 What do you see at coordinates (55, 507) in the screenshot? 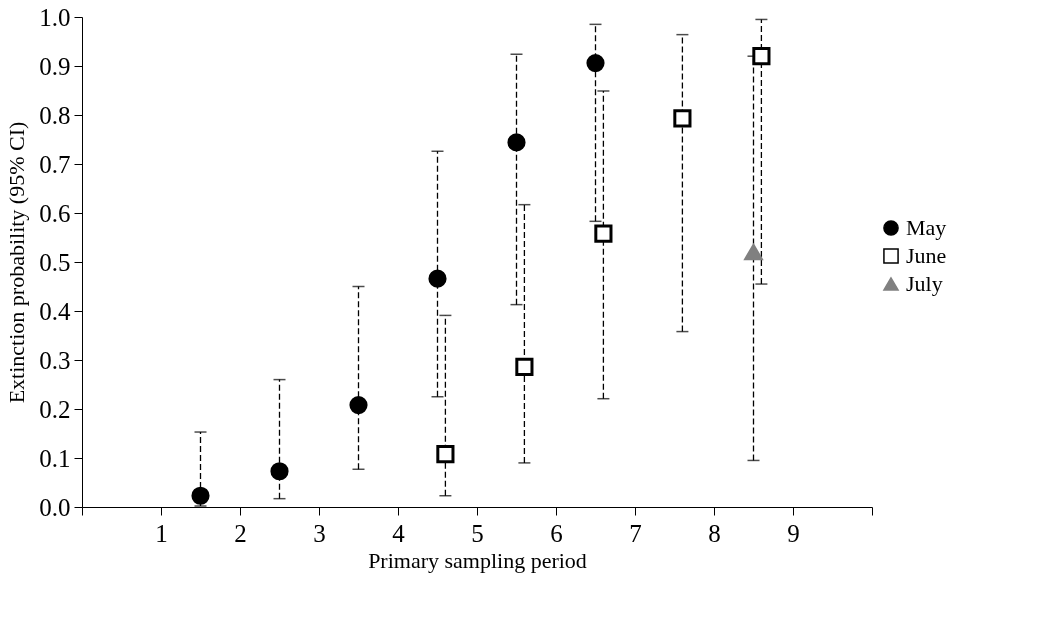
I see `y-tick-label: 0.0` at bounding box center [55, 507].